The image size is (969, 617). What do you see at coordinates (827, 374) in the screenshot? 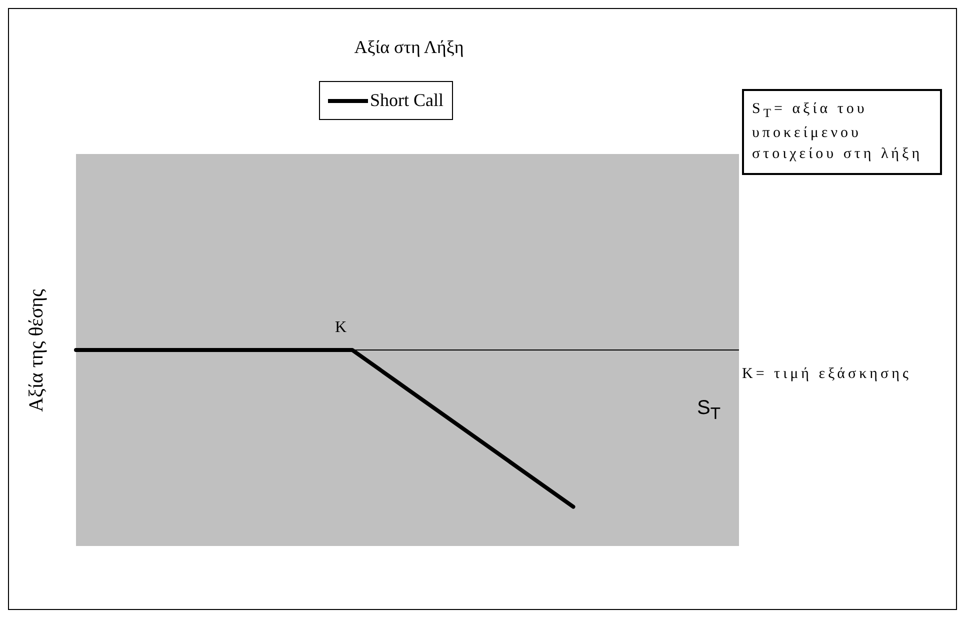
I see `text: K= τιμή εξάσκησης` at bounding box center [827, 374].